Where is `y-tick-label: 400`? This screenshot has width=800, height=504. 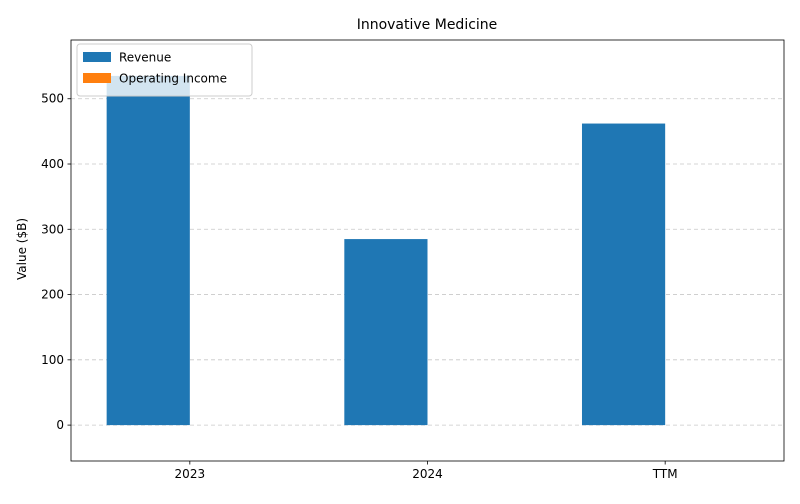 y-tick-label: 400 is located at coordinates (52, 164).